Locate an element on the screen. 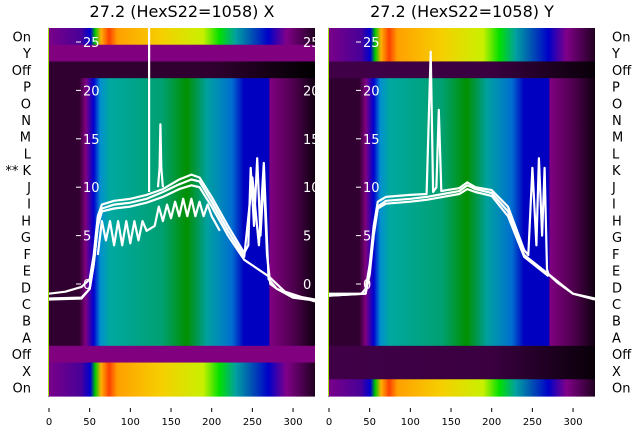 This screenshot has height=440, width=640. x-tick-label: 50 is located at coordinates (89, 422).